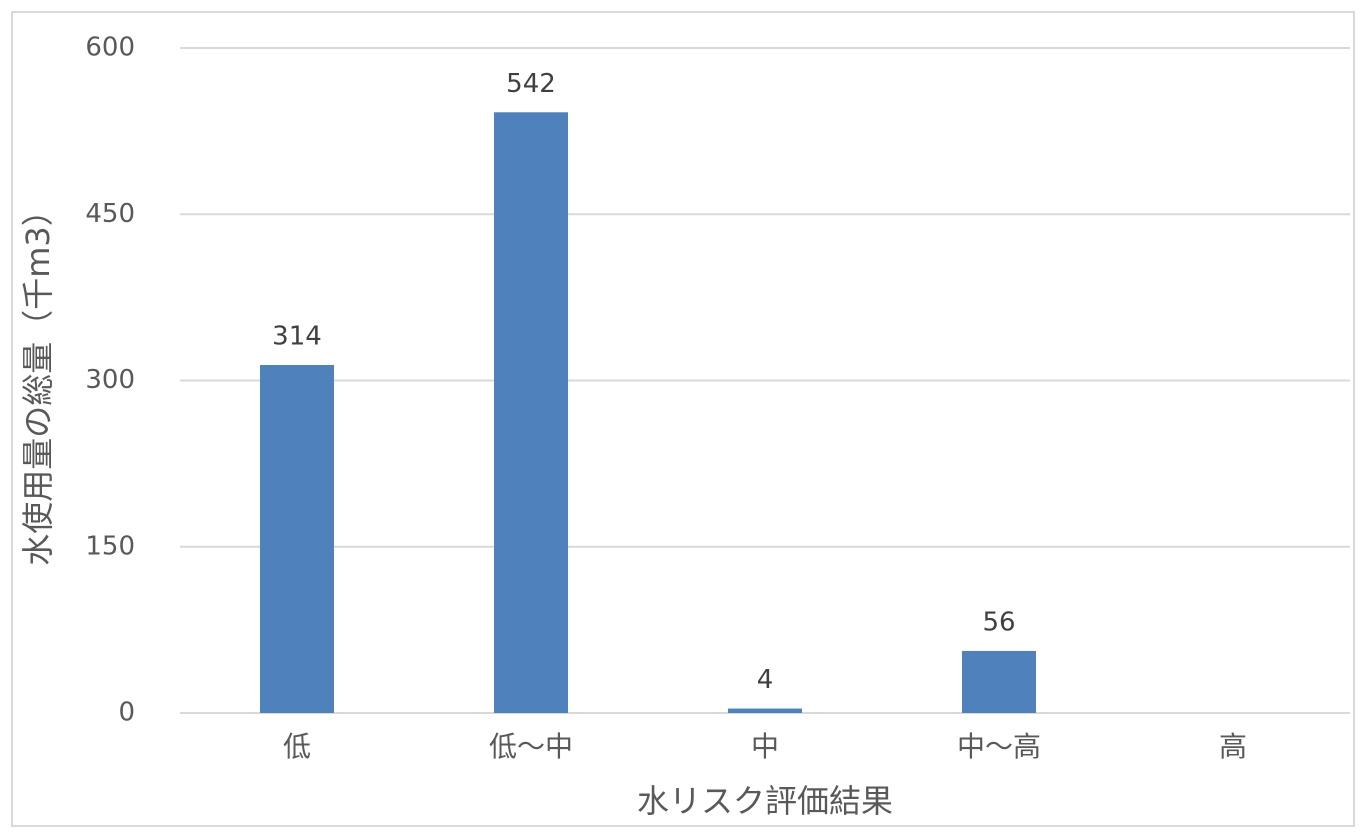 This screenshot has height=838, width=1366. Describe the element at coordinates (110, 48) in the screenshot. I see `y-tick-label: 600` at that location.